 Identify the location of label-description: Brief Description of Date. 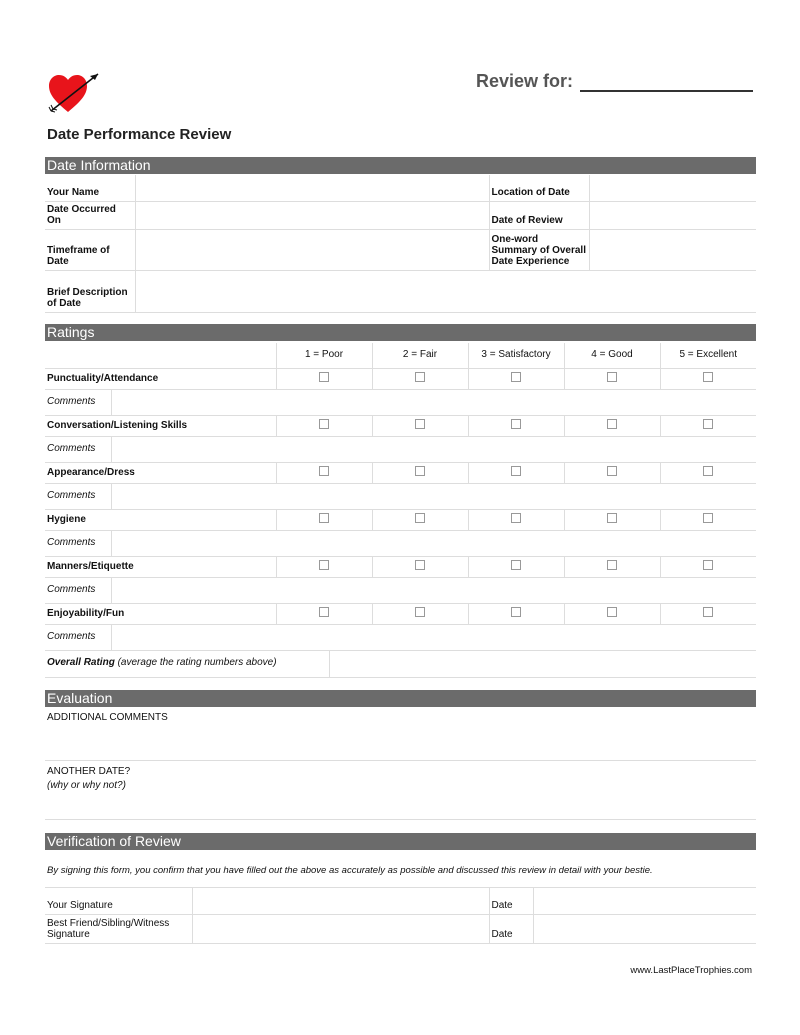
(90, 291).